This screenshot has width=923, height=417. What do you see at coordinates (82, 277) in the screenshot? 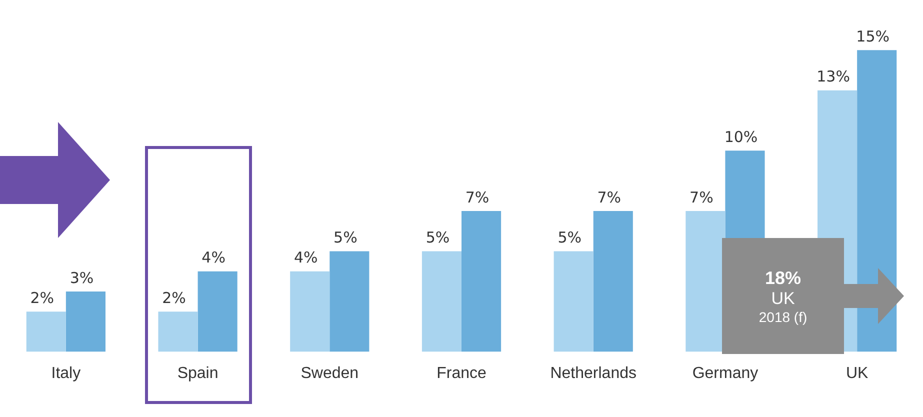
I see `data-label: 3%` at bounding box center [82, 277].